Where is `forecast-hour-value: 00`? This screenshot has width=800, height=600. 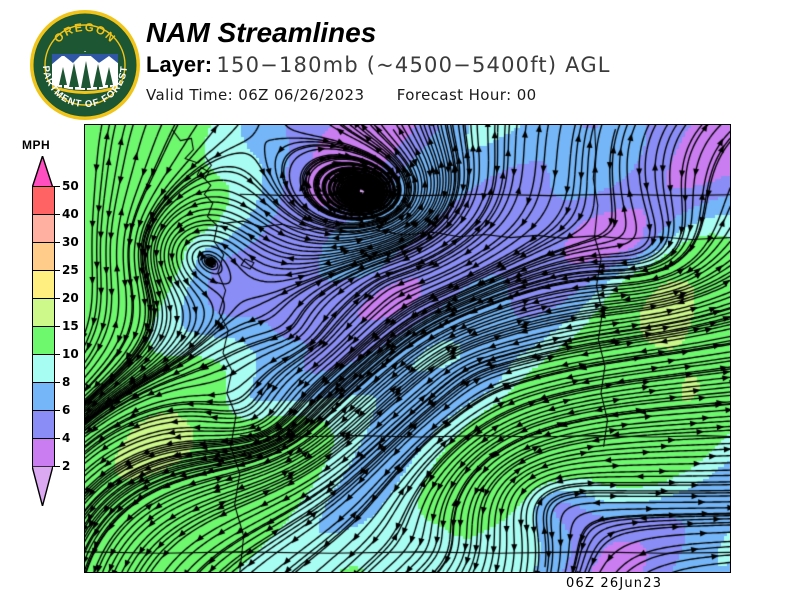
forecast-hour-value: 00 is located at coordinates (526, 95).